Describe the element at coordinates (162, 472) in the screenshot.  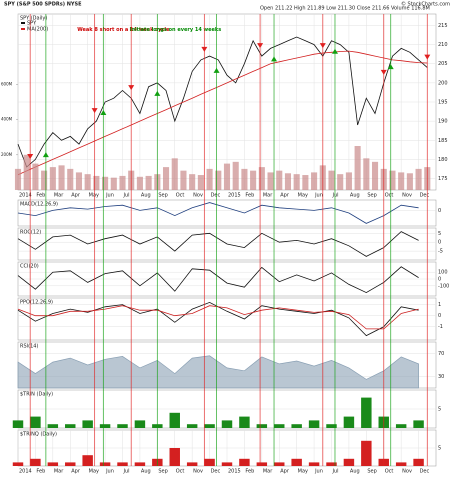
I see `x-tick-label: Sep` at that location.